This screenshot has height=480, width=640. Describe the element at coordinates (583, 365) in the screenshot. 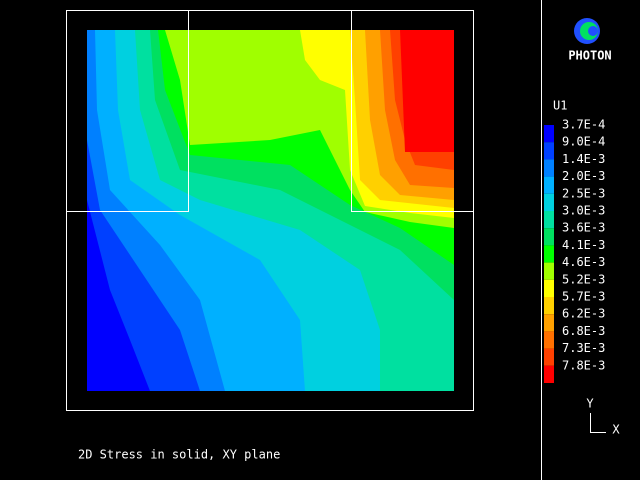

I see `legend-label: 7.8E-3` at that location.